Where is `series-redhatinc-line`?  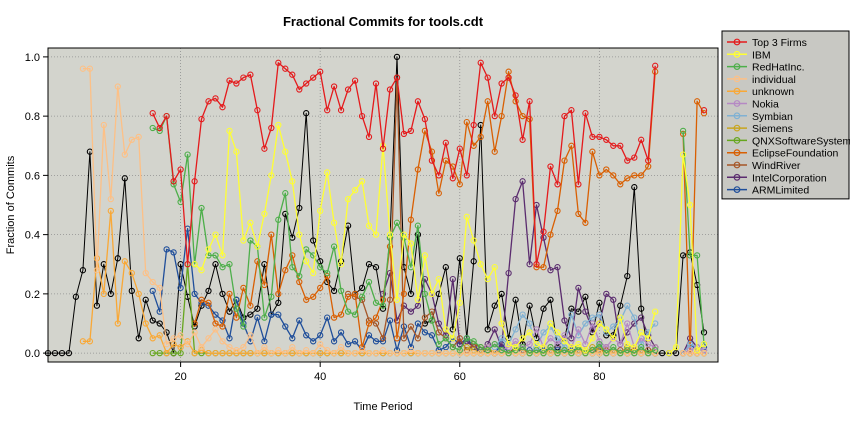
series-redhatinc-line is located at coordinates (693, 237).